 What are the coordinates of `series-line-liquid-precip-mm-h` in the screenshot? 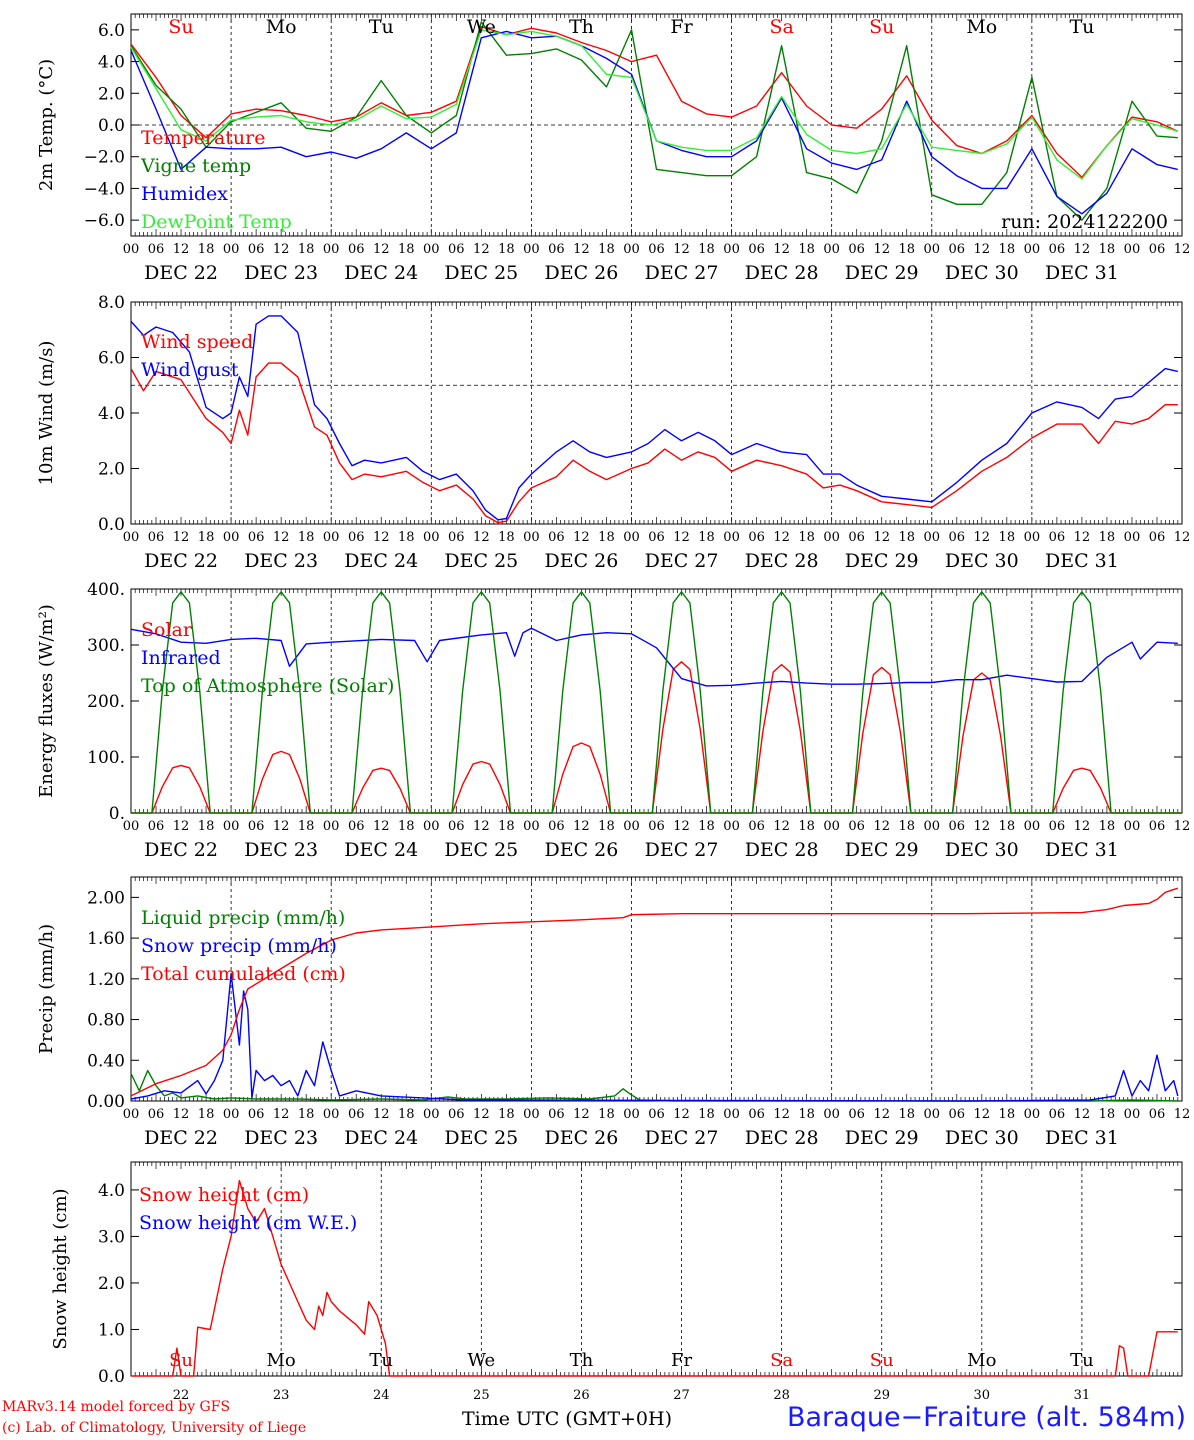 It's located at (654, 1085).